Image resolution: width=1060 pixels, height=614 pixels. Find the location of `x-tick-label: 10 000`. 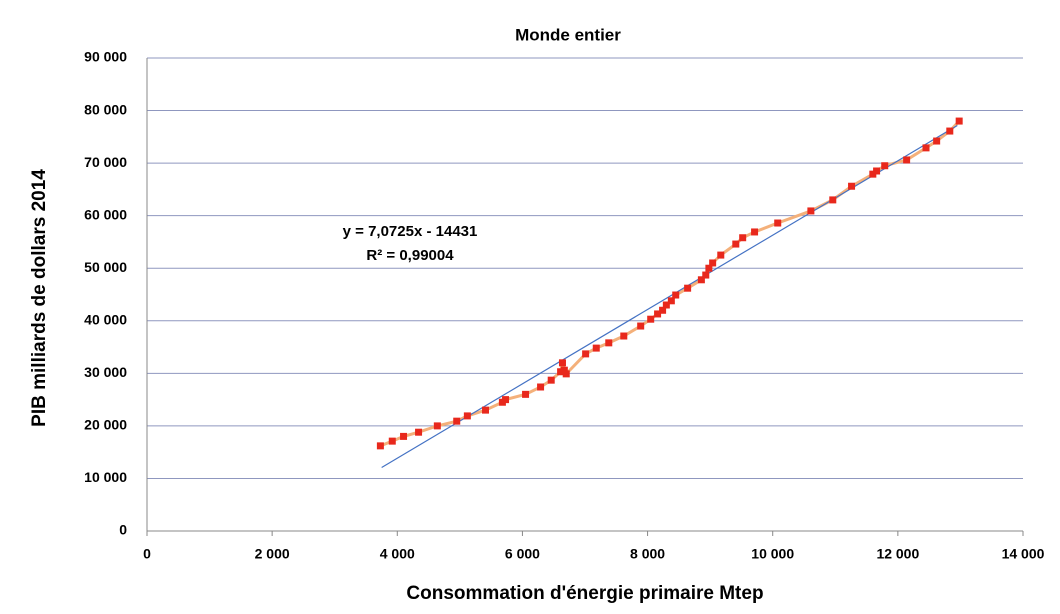

x-tick-label: 10 000 is located at coordinates (772, 554).